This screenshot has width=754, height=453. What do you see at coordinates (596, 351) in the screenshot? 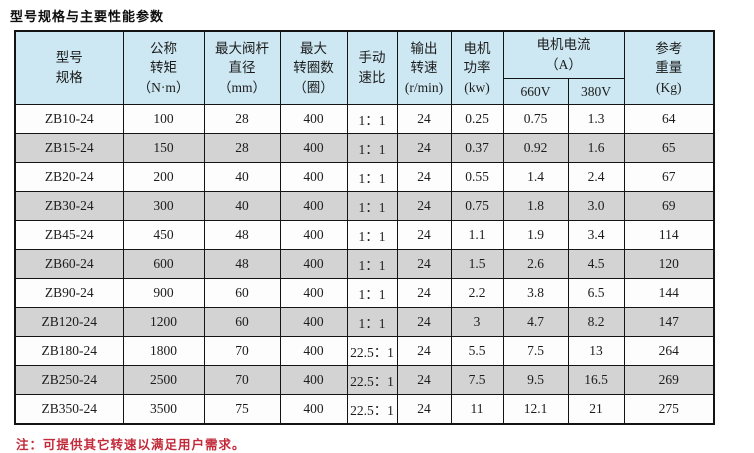
I see `table-cell: 13` at bounding box center [596, 351].